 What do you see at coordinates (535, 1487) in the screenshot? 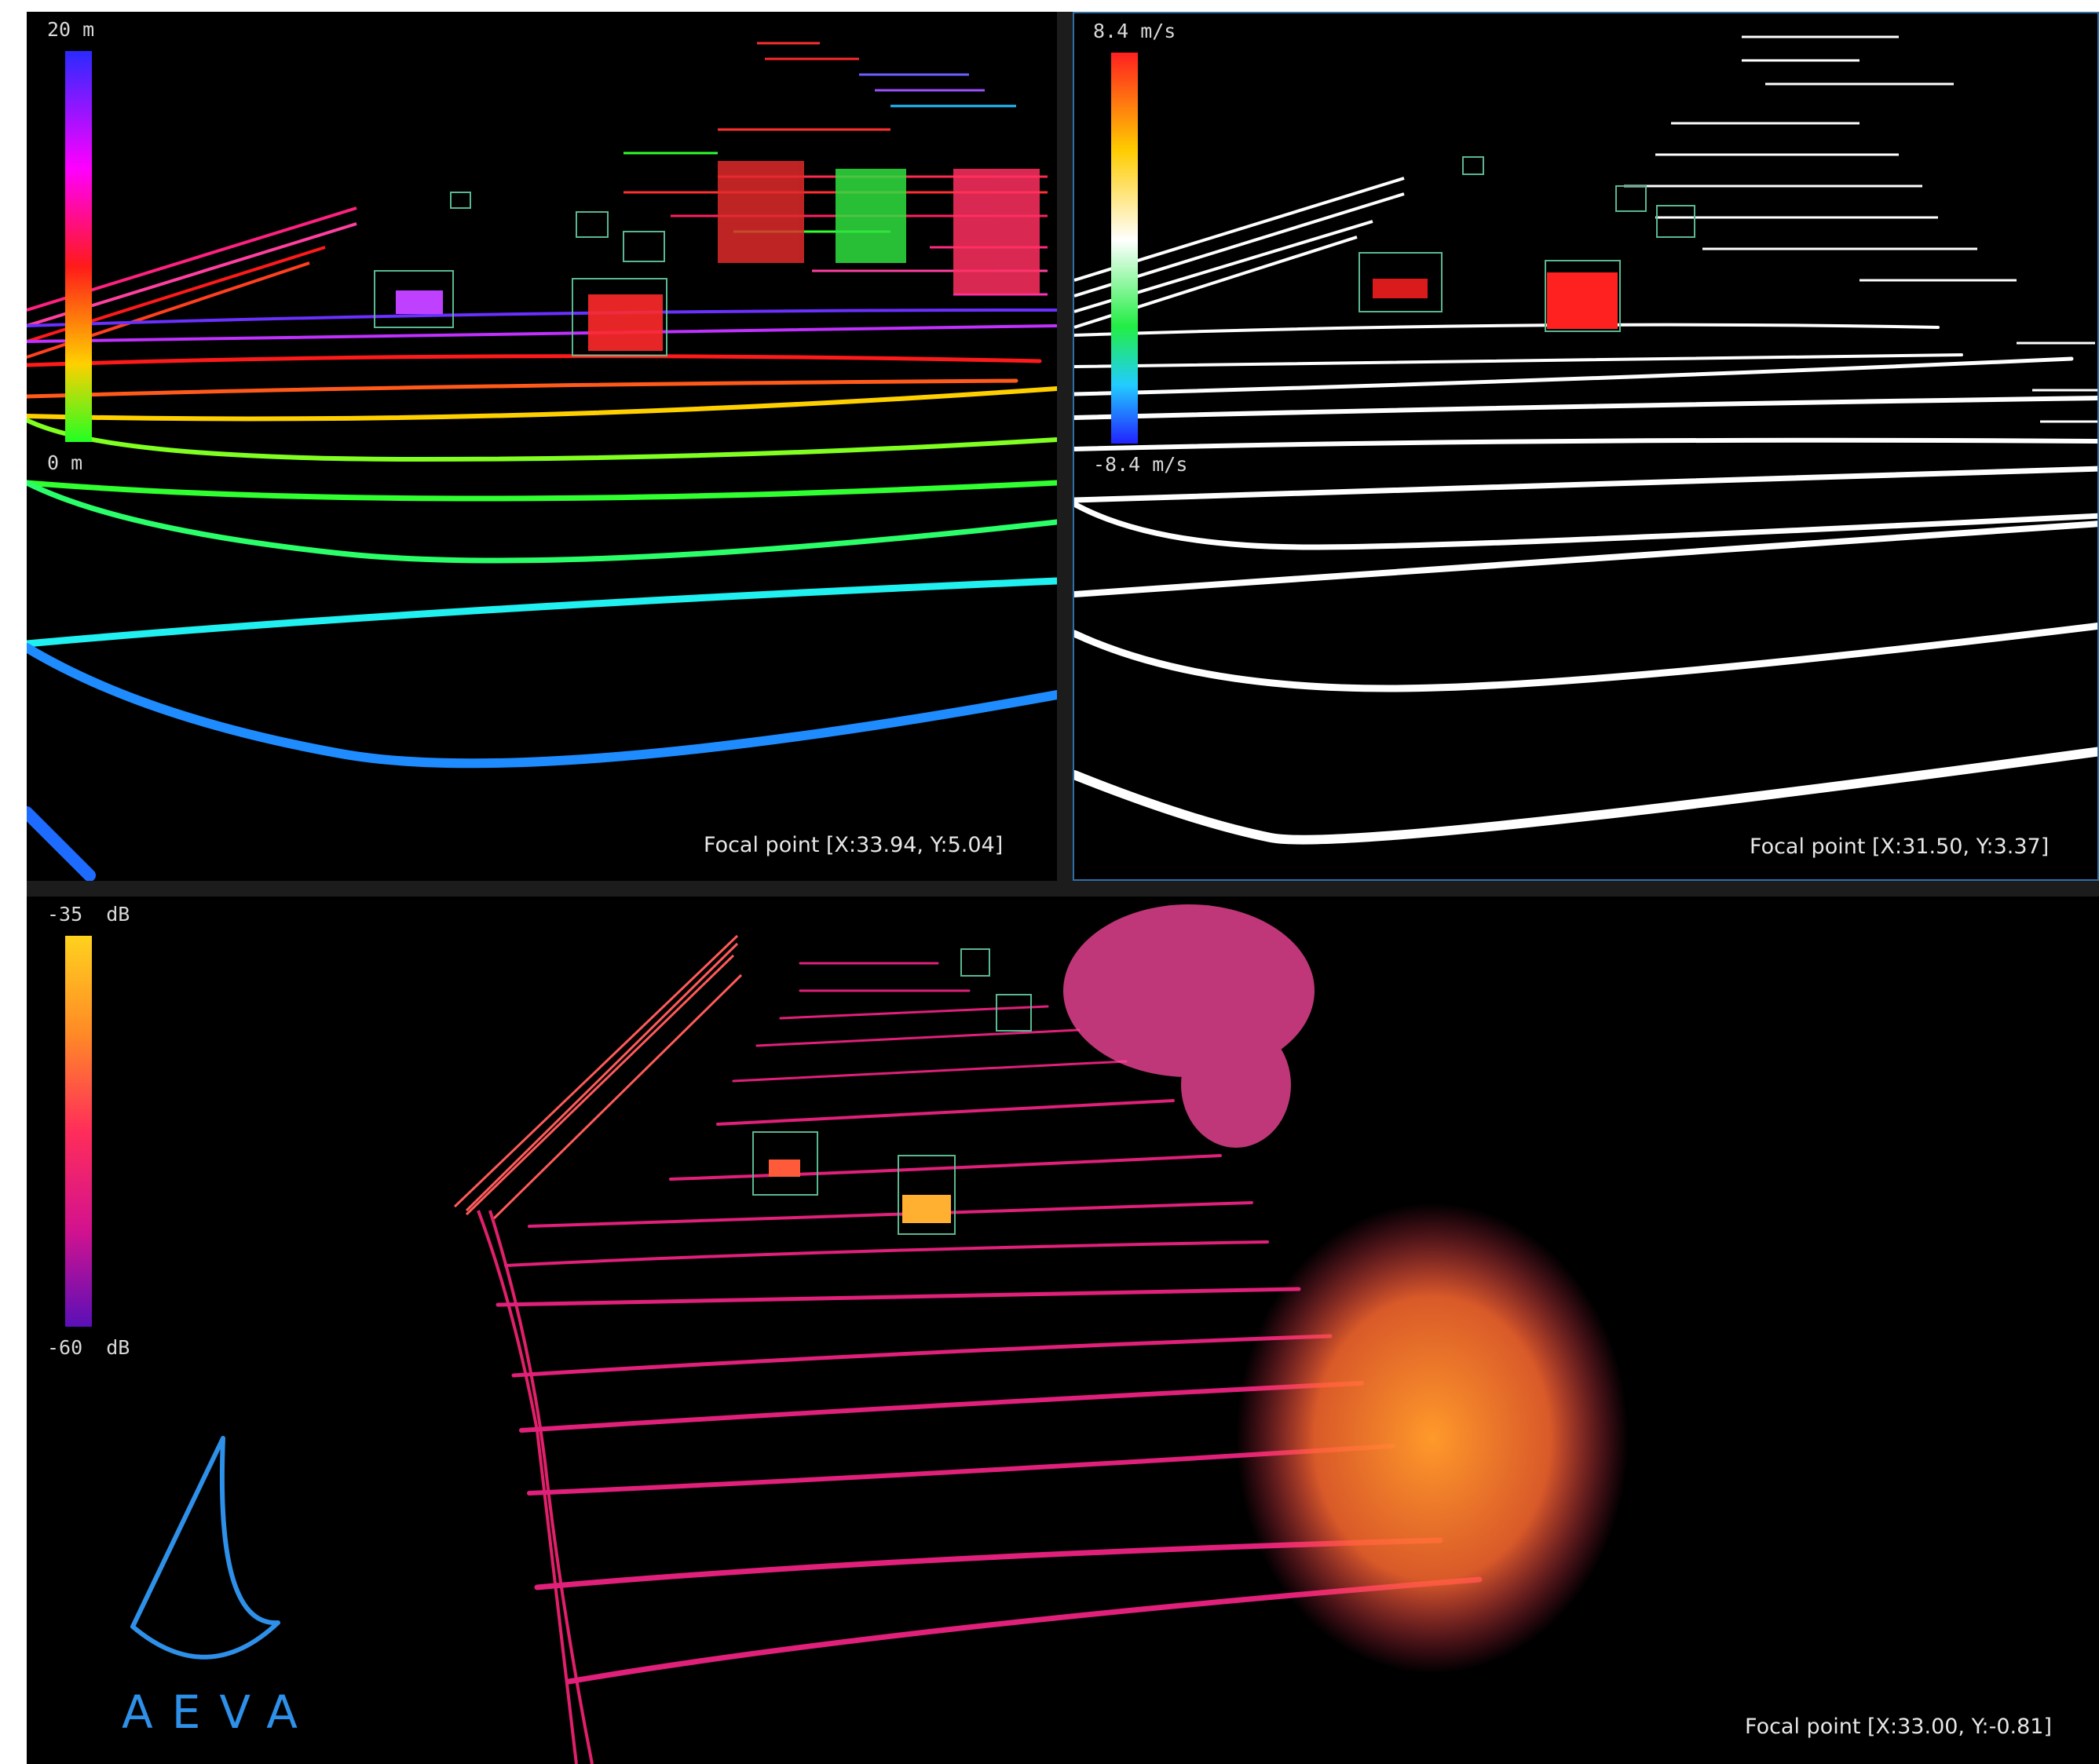
I see `road-edge` at bounding box center [535, 1487].